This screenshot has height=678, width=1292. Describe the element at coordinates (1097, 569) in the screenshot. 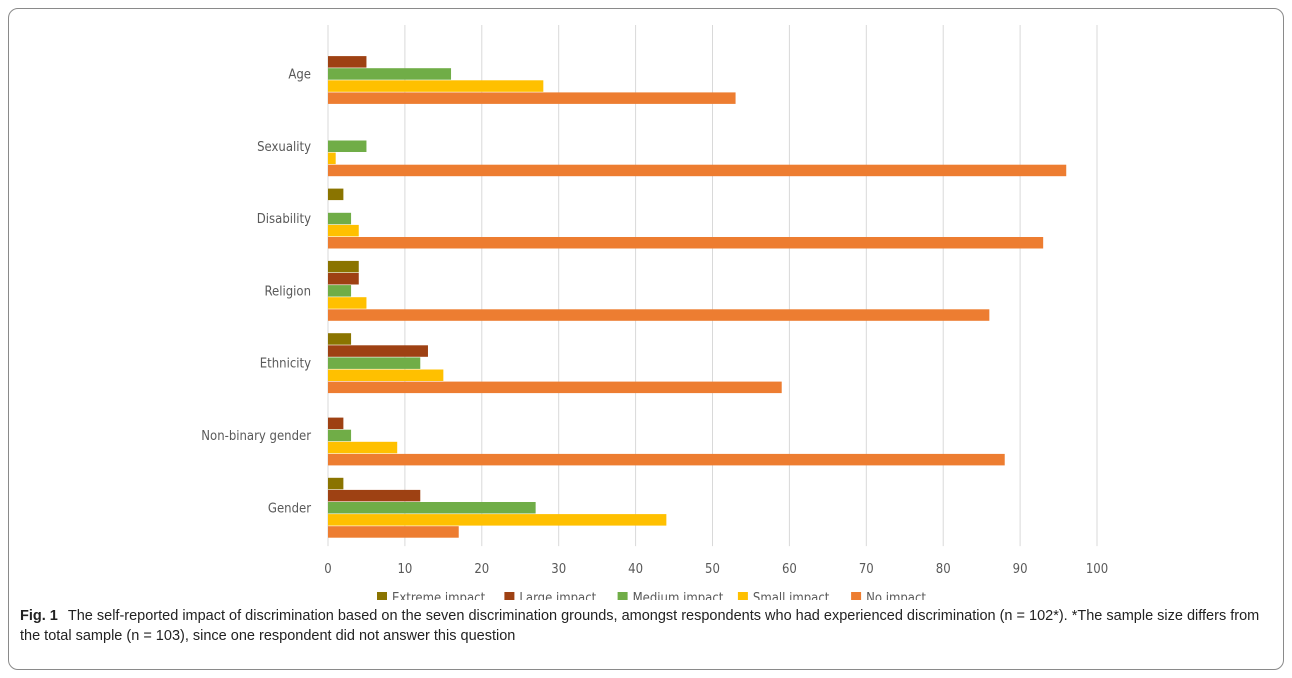

I see `x-tick-label: 100` at that location.